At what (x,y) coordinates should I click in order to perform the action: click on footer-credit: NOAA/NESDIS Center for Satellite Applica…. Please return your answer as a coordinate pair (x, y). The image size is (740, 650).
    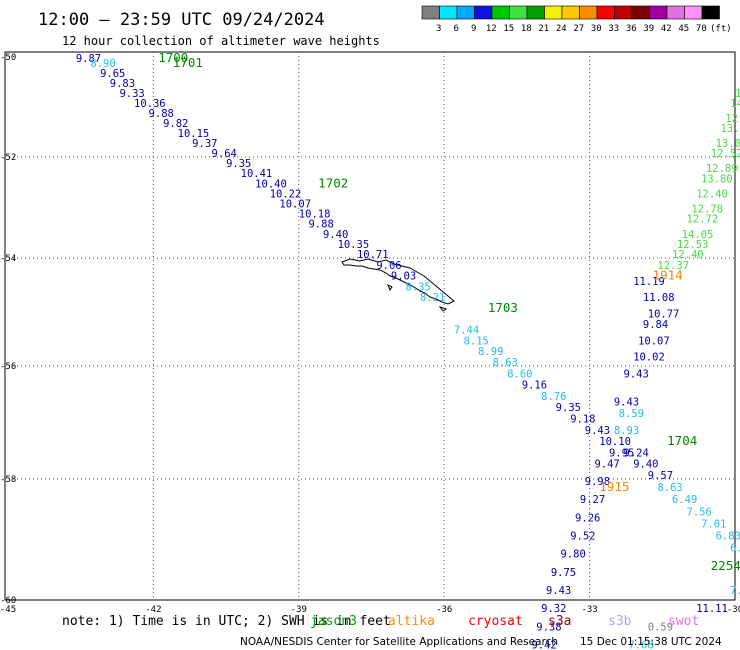
    Looking at the image, I should click on (399, 642).